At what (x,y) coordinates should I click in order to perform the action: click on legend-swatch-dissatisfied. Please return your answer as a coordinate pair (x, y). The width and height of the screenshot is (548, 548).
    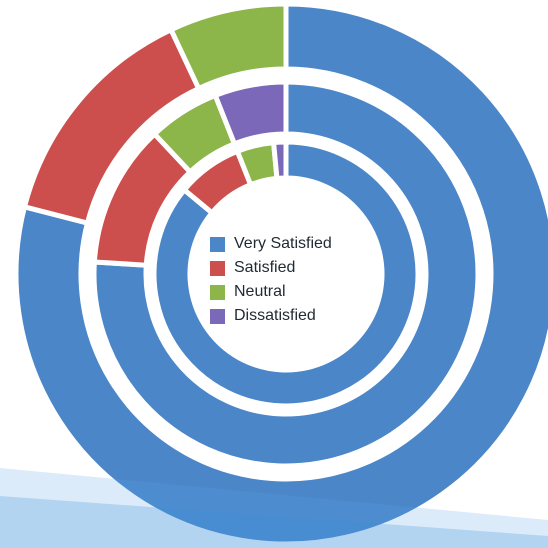
    Looking at the image, I should click on (217, 316).